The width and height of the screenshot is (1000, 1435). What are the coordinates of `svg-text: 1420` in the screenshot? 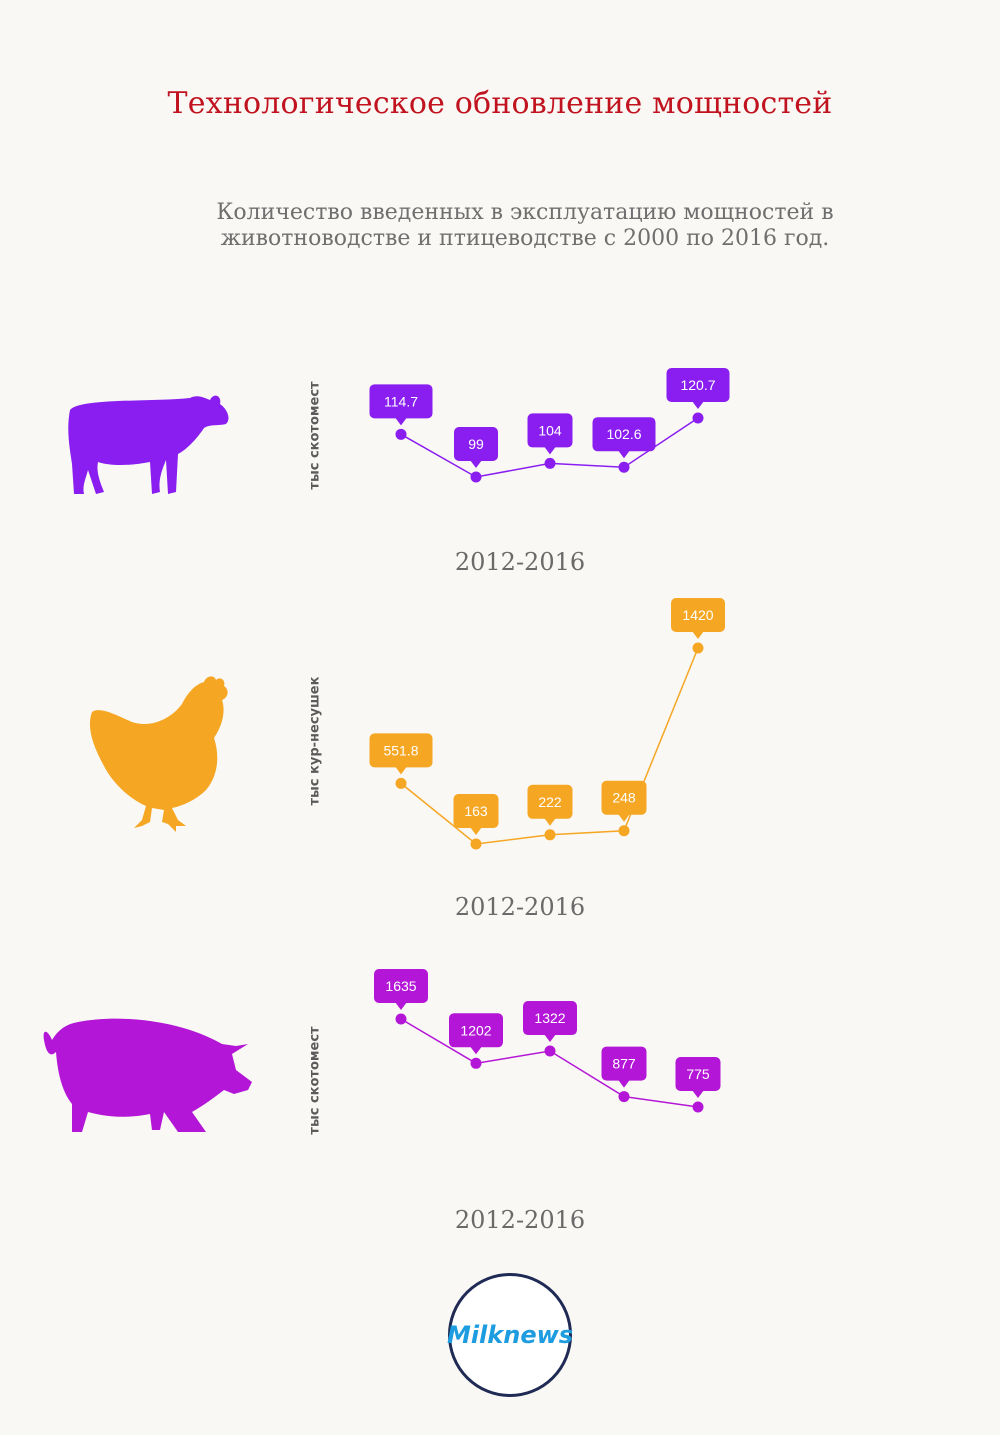 It's located at (697, 615).